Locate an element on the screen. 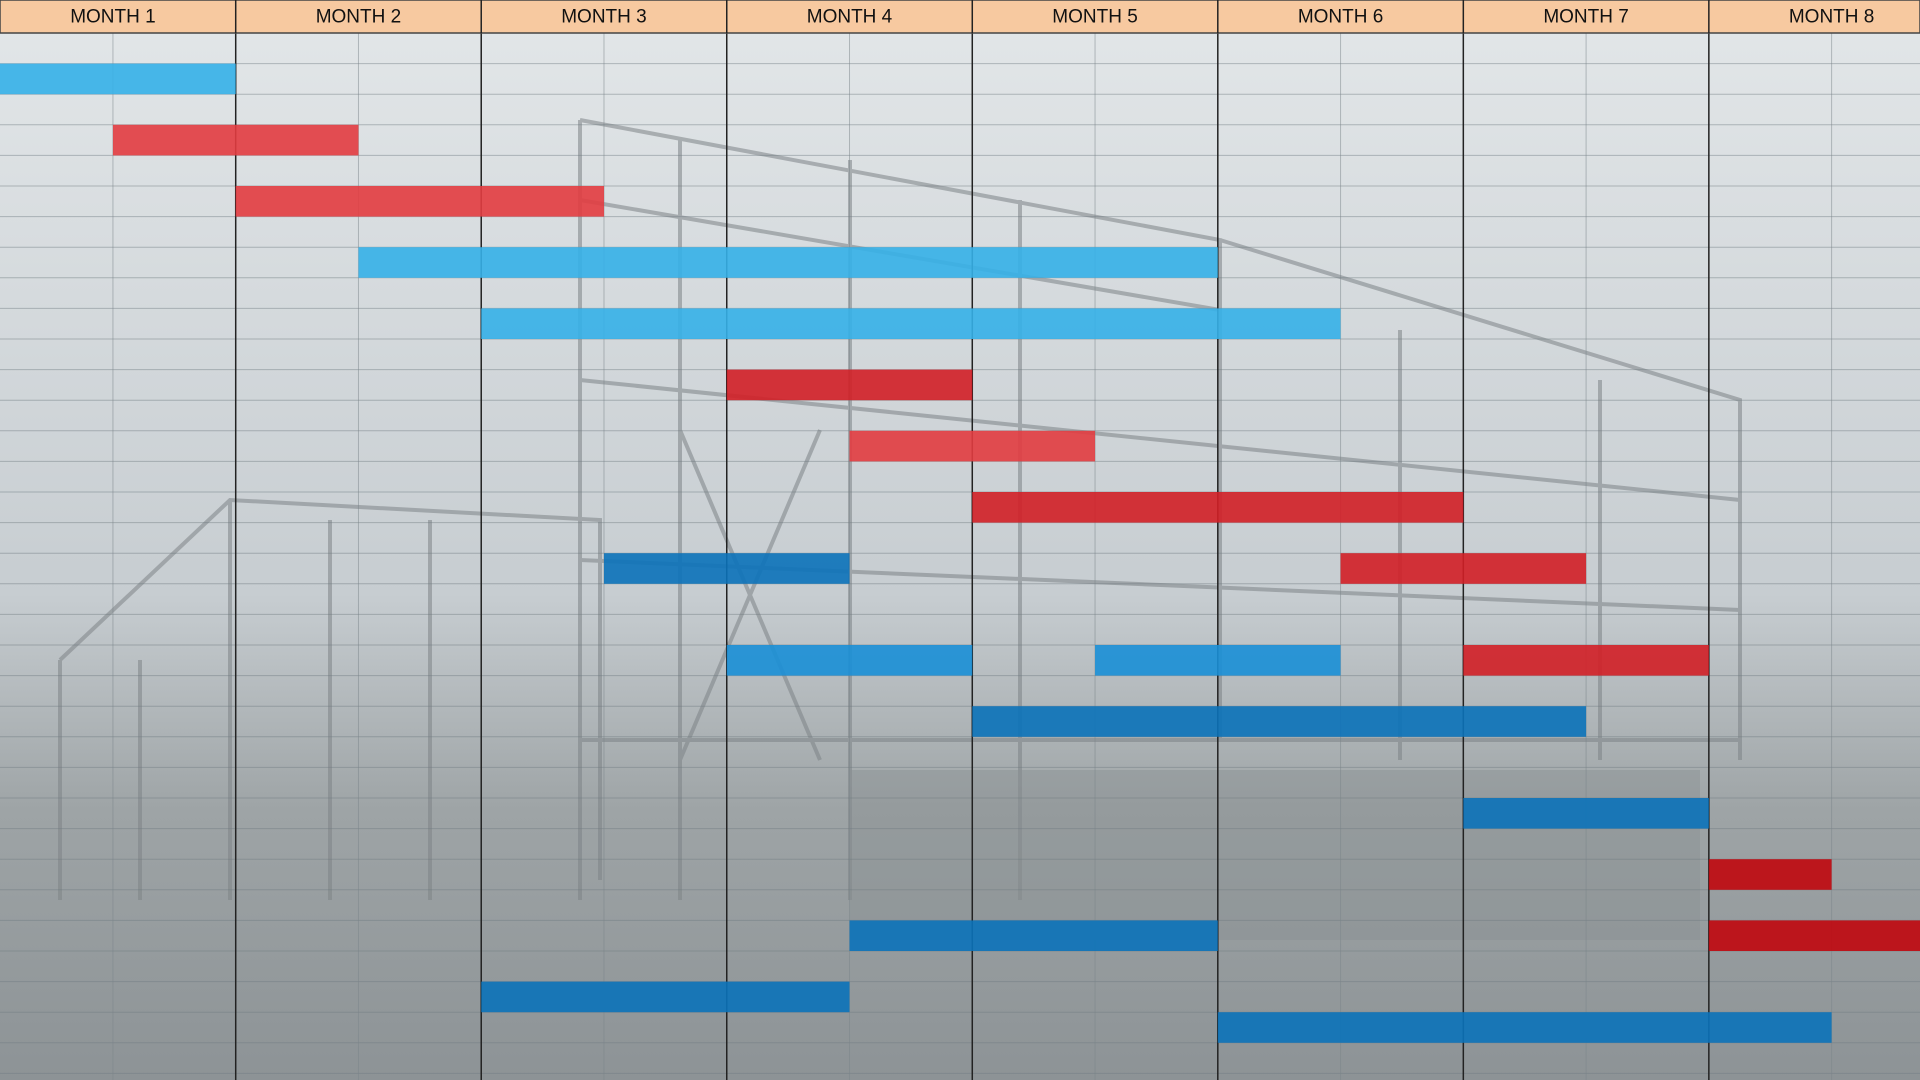  ground-wall is located at coordinates (1275, 855).